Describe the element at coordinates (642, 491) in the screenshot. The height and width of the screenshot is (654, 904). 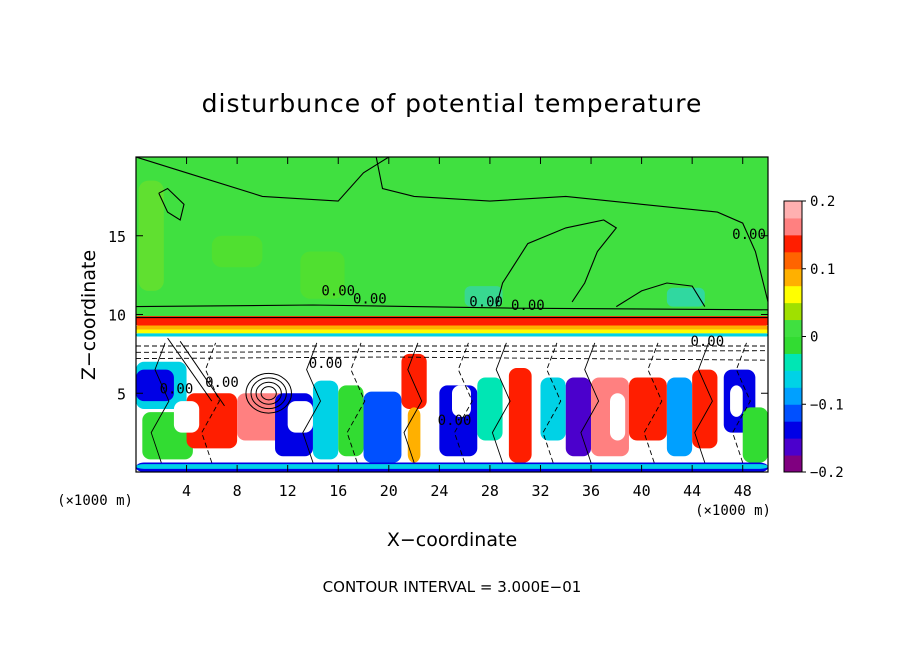
I see `x-tick-label: 40` at that location.